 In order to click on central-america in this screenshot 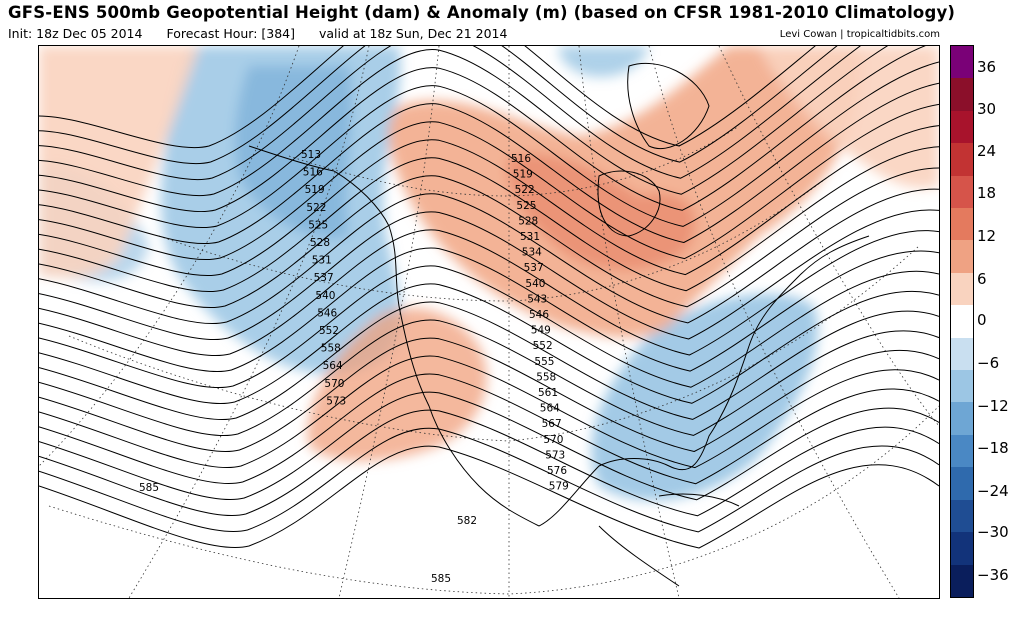, I will do `click(639, 556)`.